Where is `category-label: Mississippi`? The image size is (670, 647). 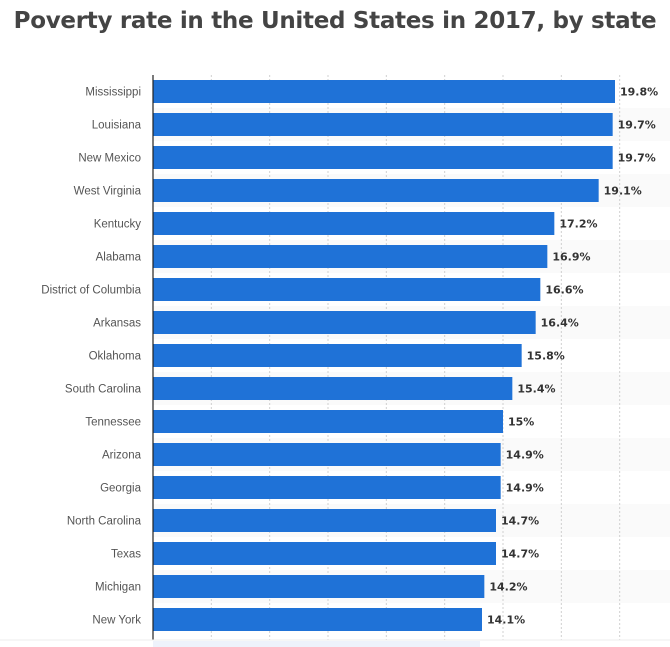
category-label: Mississippi is located at coordinates (113, 93).